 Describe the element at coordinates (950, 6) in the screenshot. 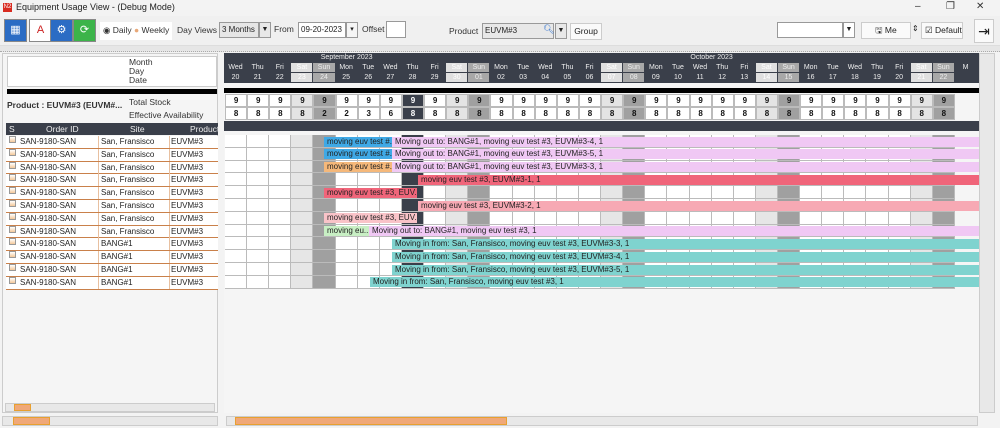

I see `restore-button: ❐` at that location.